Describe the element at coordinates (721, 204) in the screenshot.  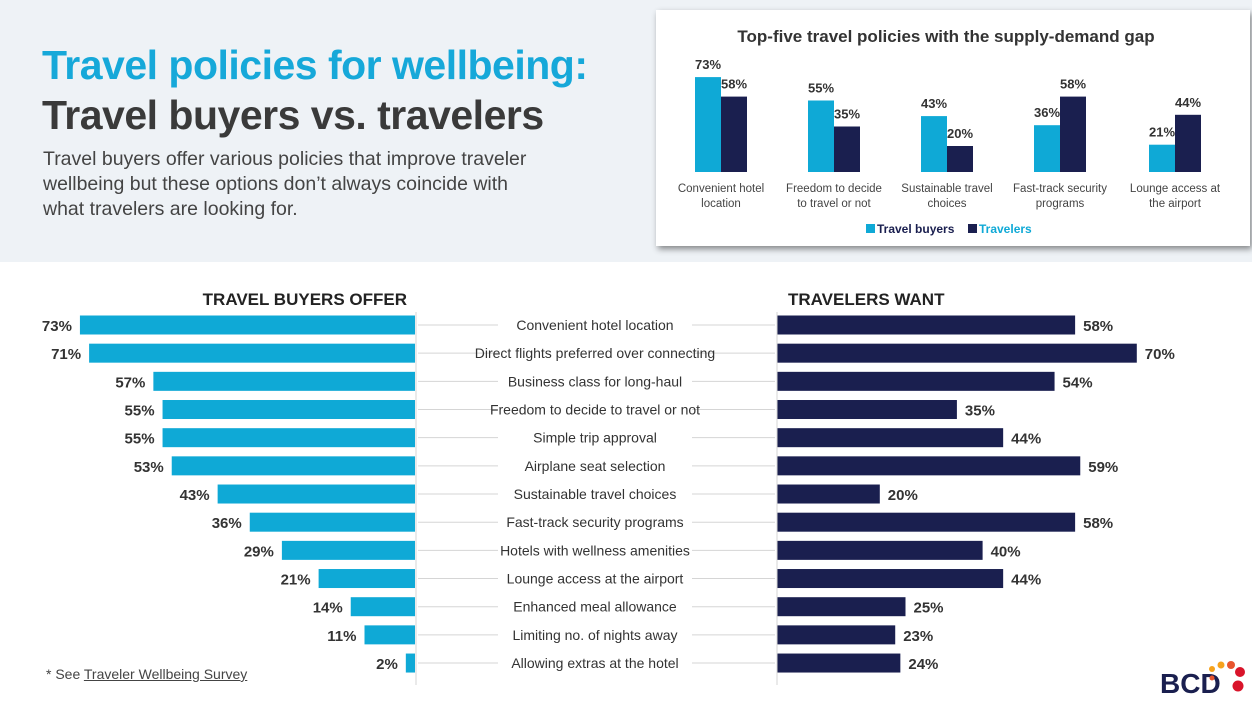
I see `category-label: location` at that location.